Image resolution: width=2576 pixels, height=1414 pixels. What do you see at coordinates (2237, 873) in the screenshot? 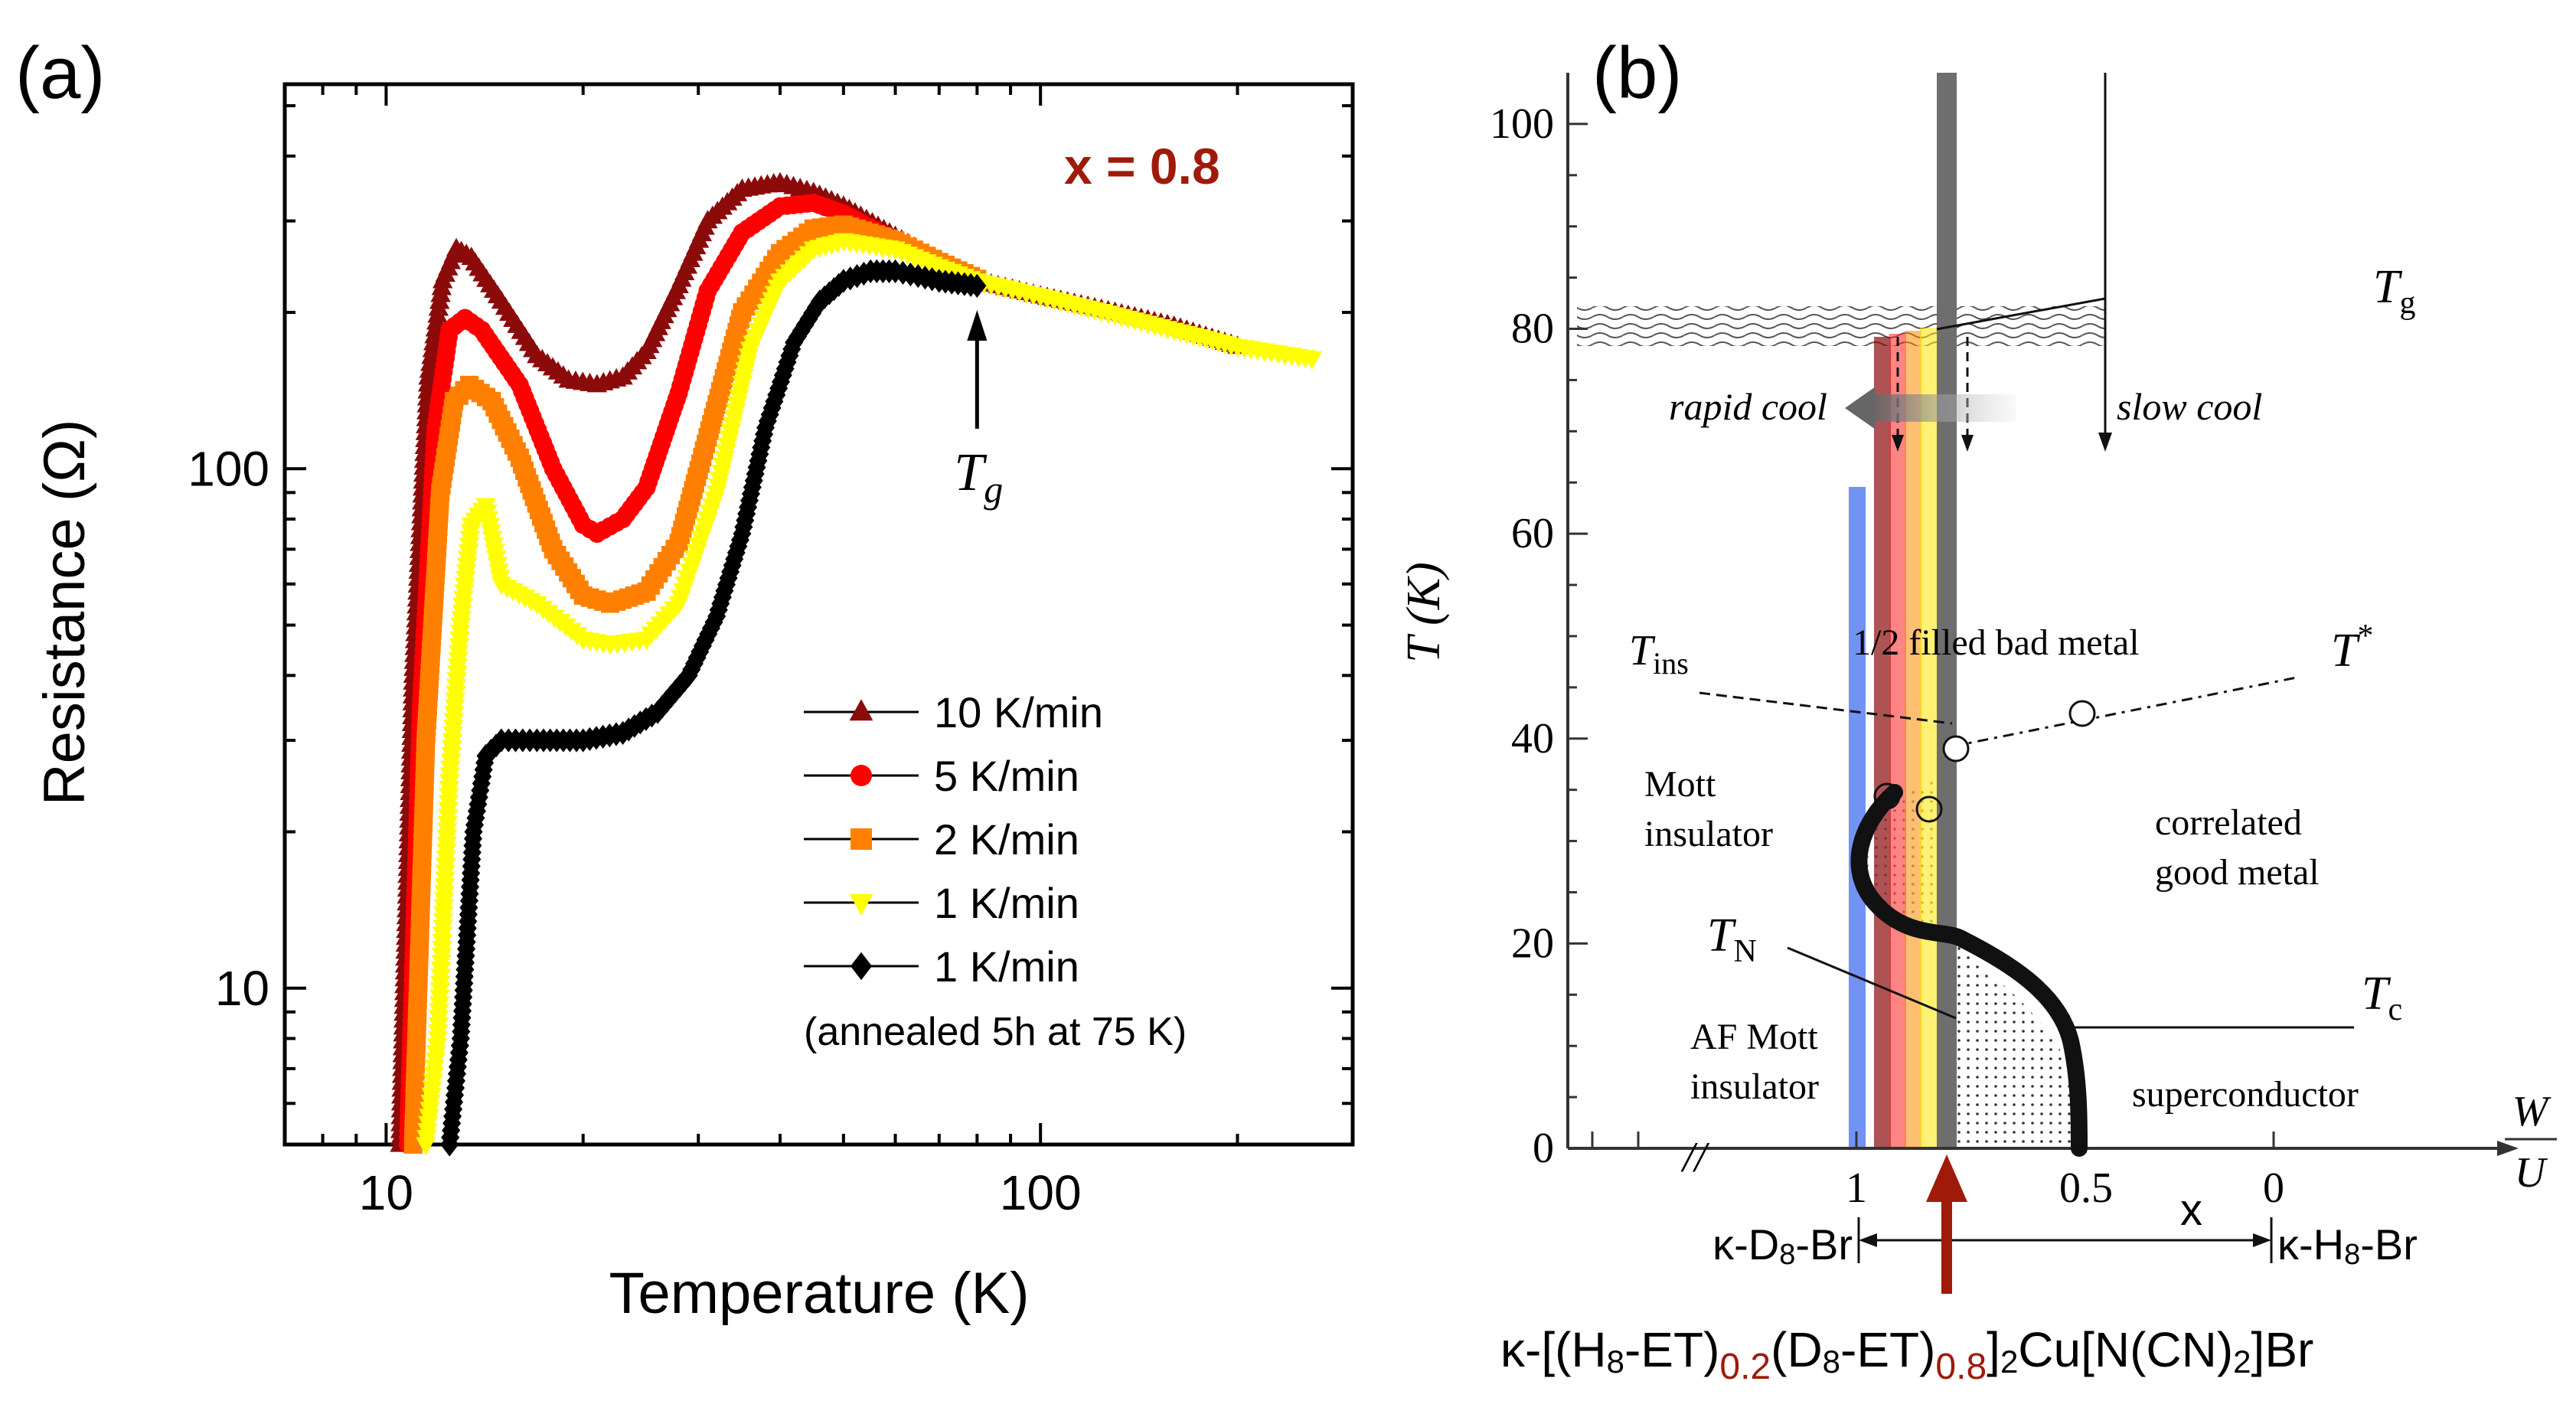
I see `good-metal-label-2: good metal` at bounding box center [2237, 873].